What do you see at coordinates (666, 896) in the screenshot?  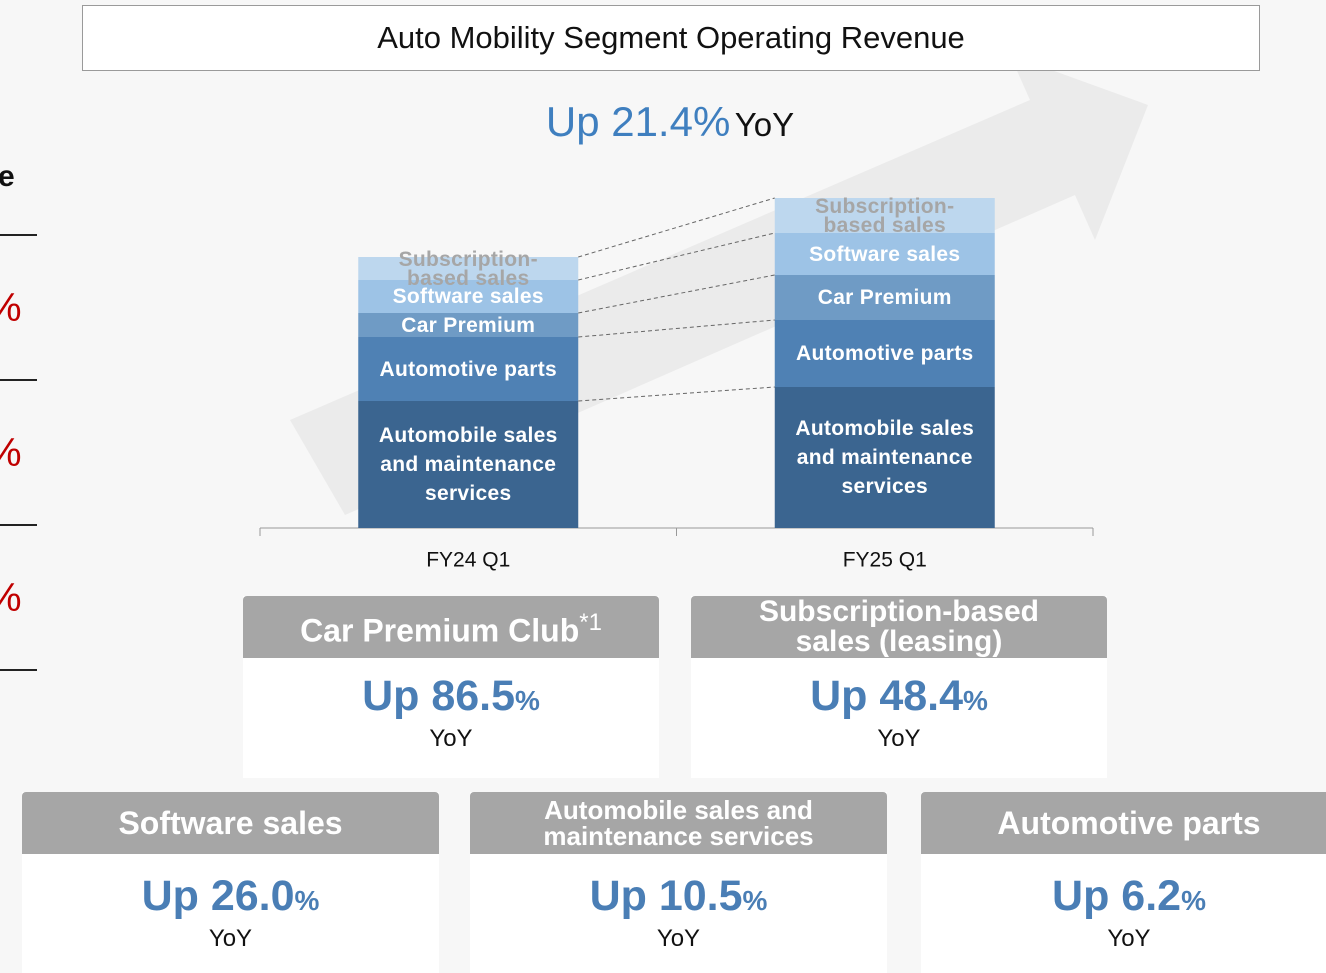 I see `card-value-text: Up 10.5` at bounding box center [666, 896].